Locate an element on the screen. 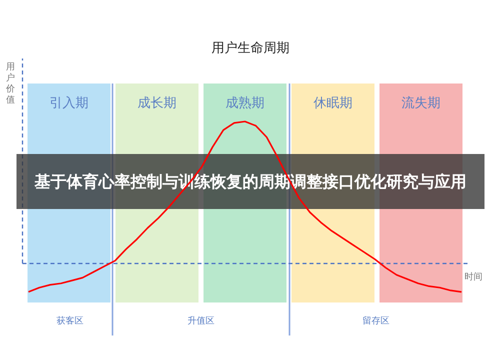  text: 引入期 is located at coordinates (69, 103).